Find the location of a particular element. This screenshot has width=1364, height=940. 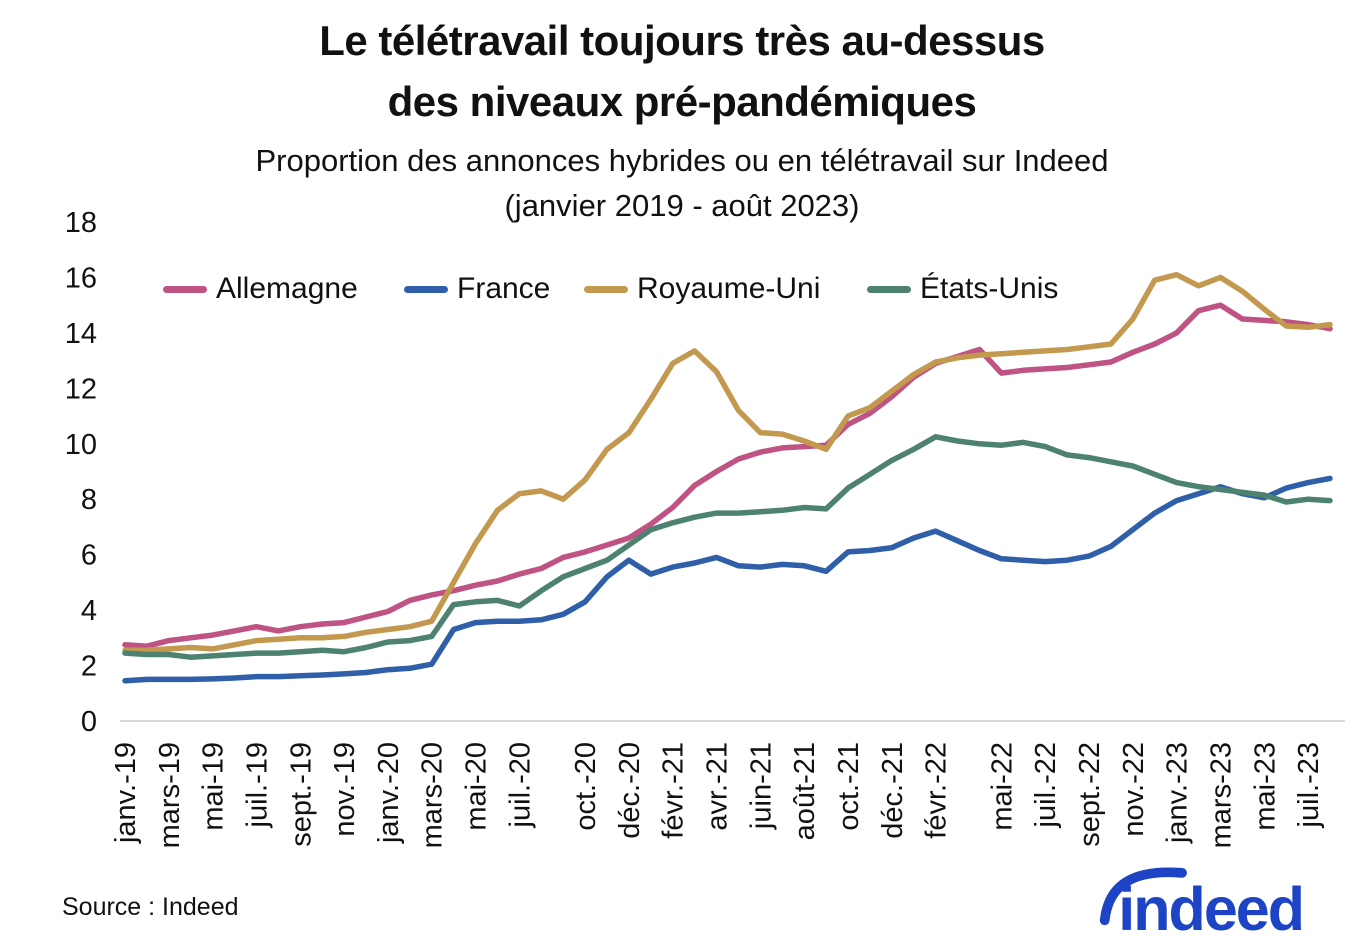

x-tick-label: nov.-22 is located at coordinates (1134, 789).